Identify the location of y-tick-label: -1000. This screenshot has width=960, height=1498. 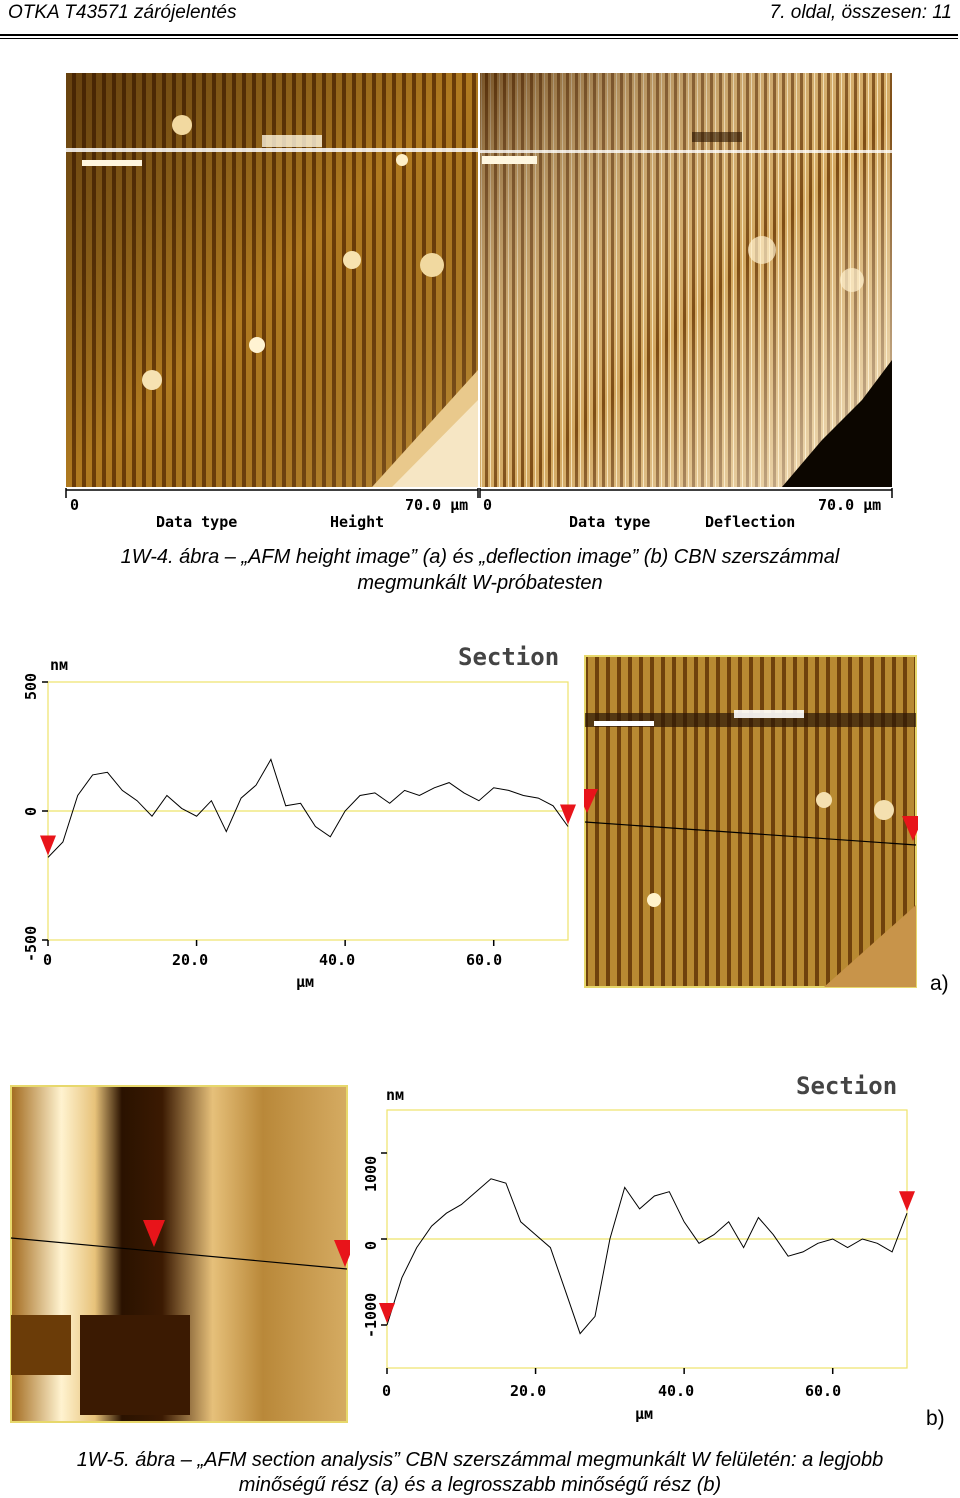
(371, 1315).